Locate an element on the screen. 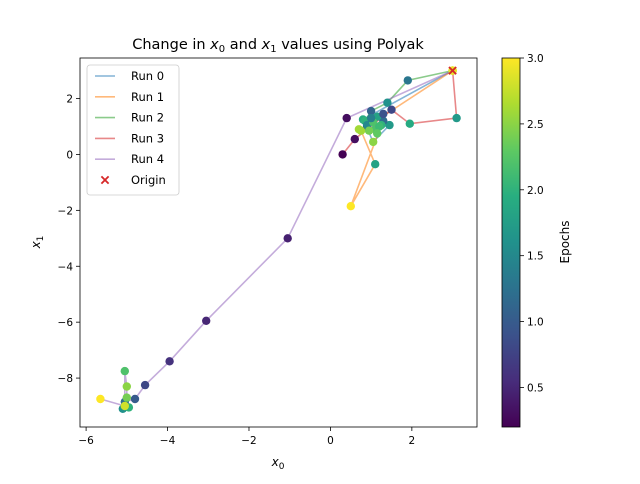  x-tick-label: −2 is located at coordinates (248, 441).